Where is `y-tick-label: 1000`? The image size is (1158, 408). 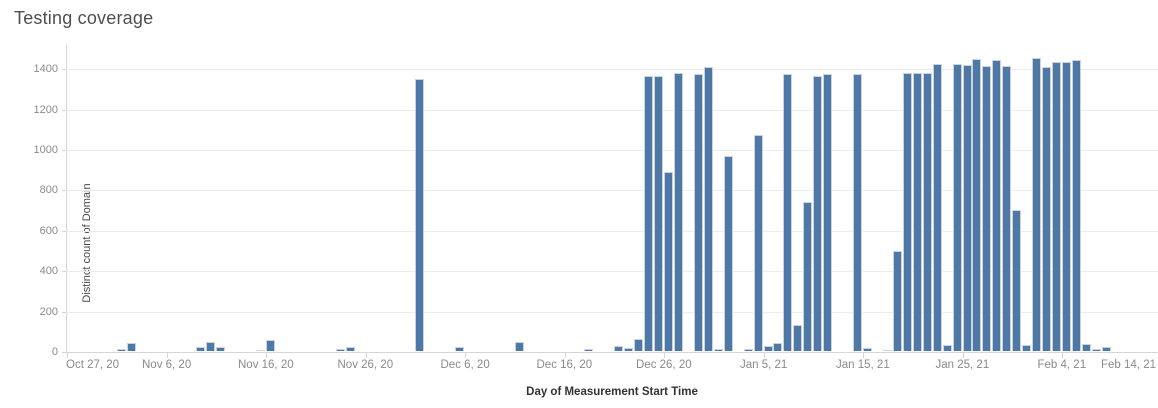
y-tick-label: 1000 is located at coordinates (45, 150).